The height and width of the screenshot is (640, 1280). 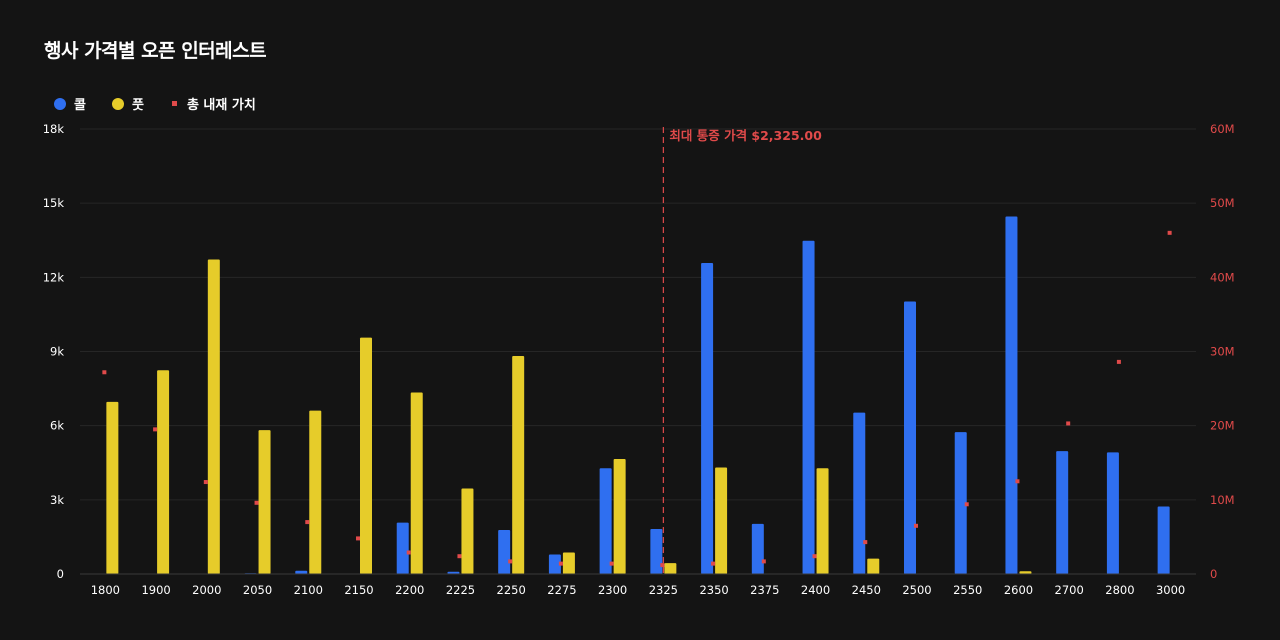 I want to click on legend-item-puts: 풋, so click(x=127, y=103).